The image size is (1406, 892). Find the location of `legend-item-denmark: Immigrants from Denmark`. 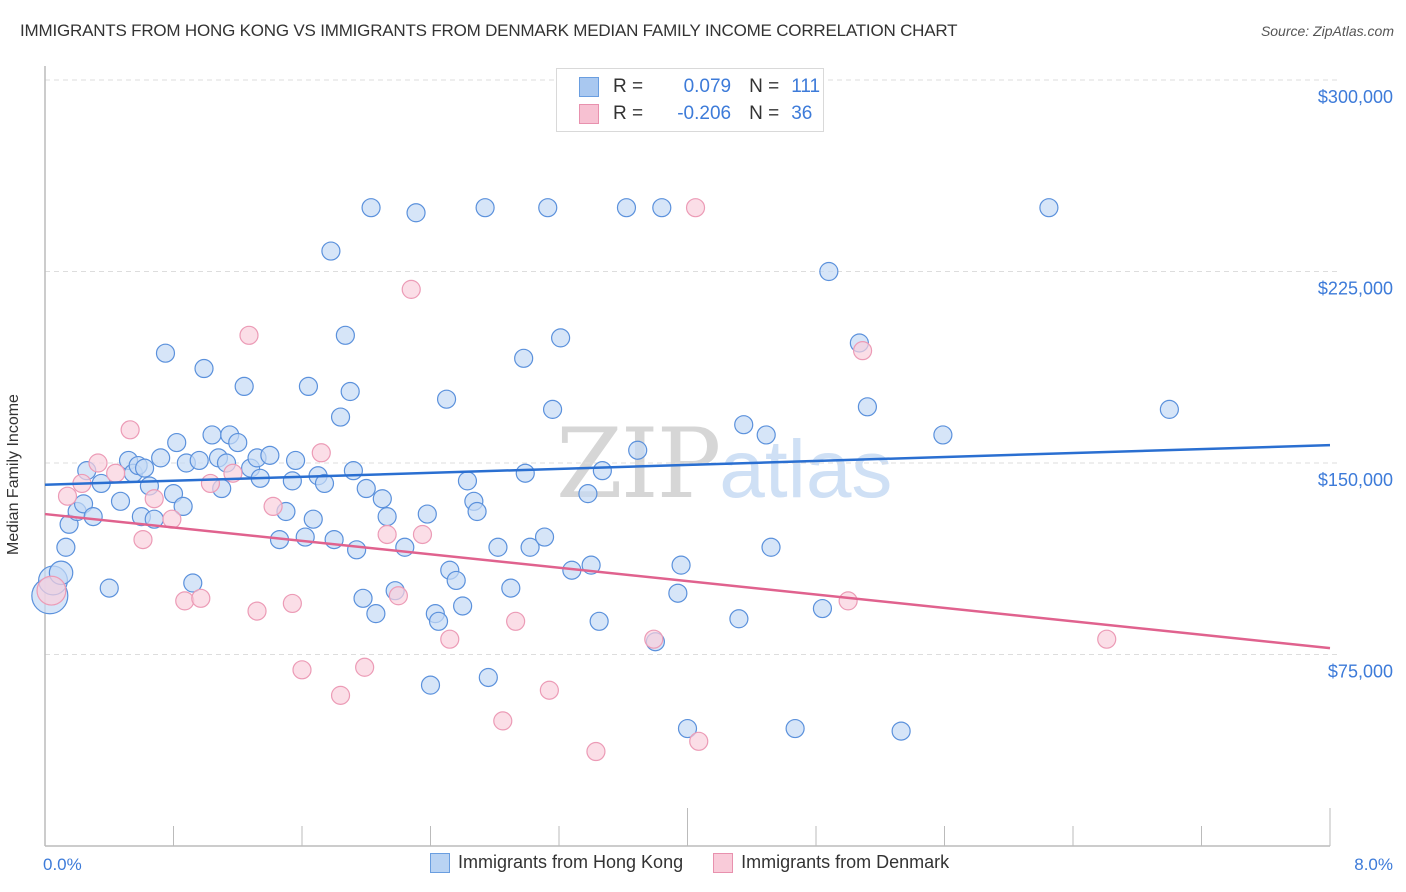

legend-item-denmark: Immigrants from Denmark is located at coordinates (831, 862).